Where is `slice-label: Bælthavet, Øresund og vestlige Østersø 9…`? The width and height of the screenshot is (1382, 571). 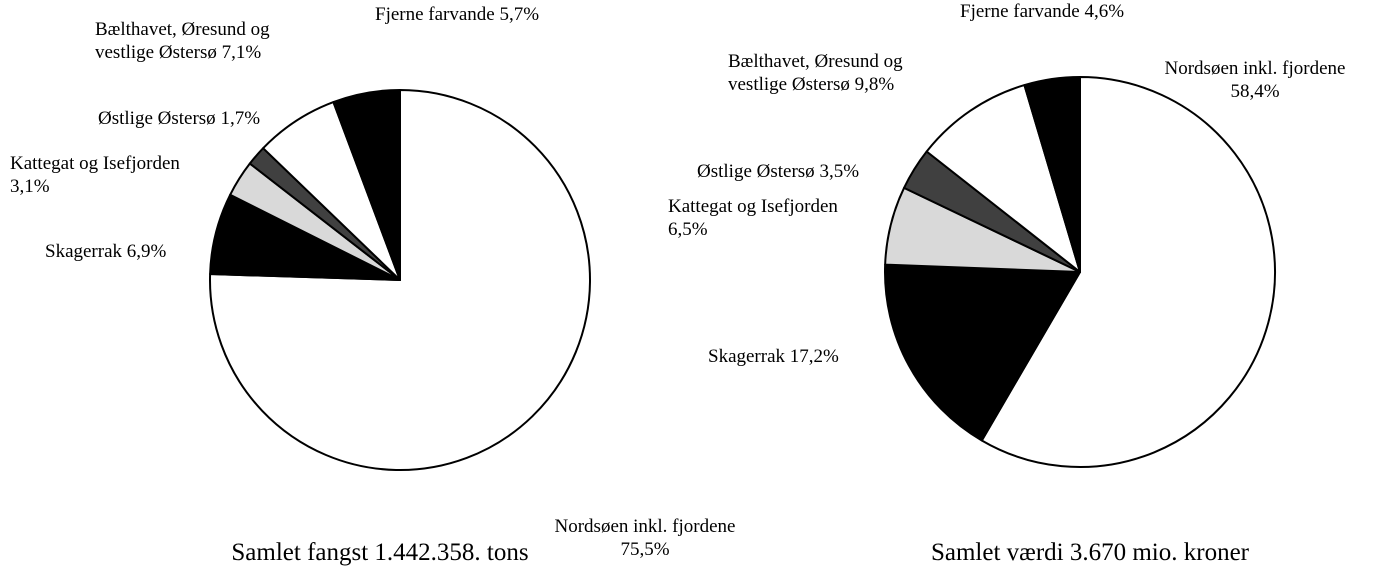
slice-label: Bælthavet, Øresund og vestlige Østersø 9… is located at coordinates (844, 73).